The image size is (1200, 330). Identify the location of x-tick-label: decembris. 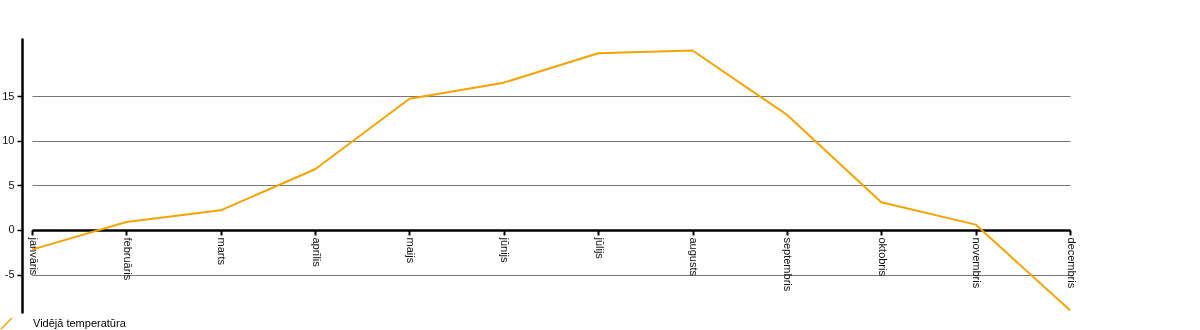
(1071, 263).